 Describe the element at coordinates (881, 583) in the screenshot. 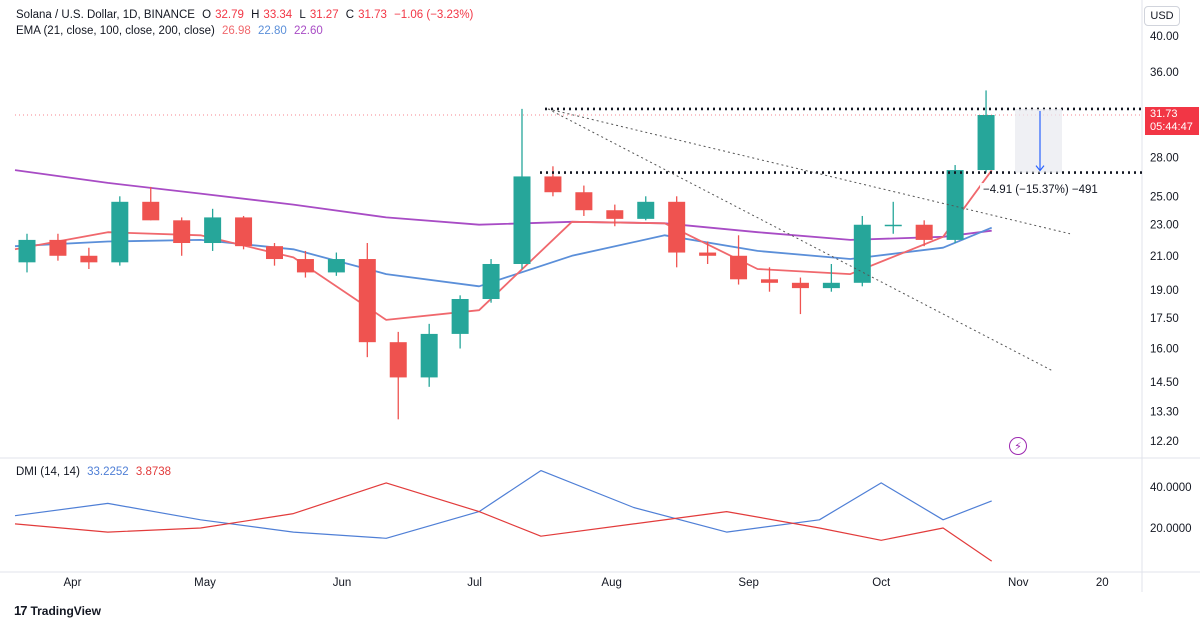

I see `time-tick-label: Oct` at that location.